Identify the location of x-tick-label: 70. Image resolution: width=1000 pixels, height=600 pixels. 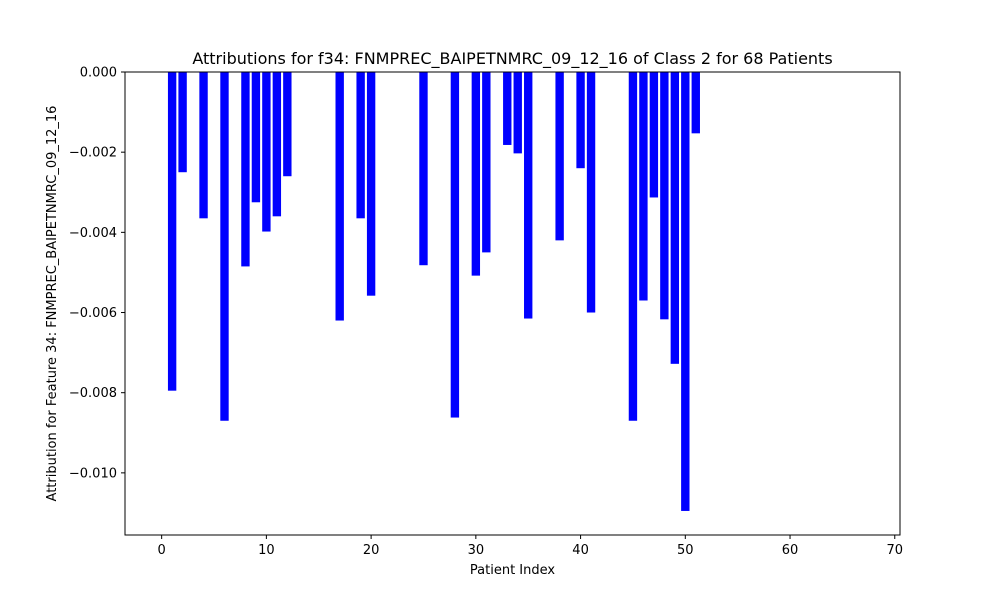
(894, 550).